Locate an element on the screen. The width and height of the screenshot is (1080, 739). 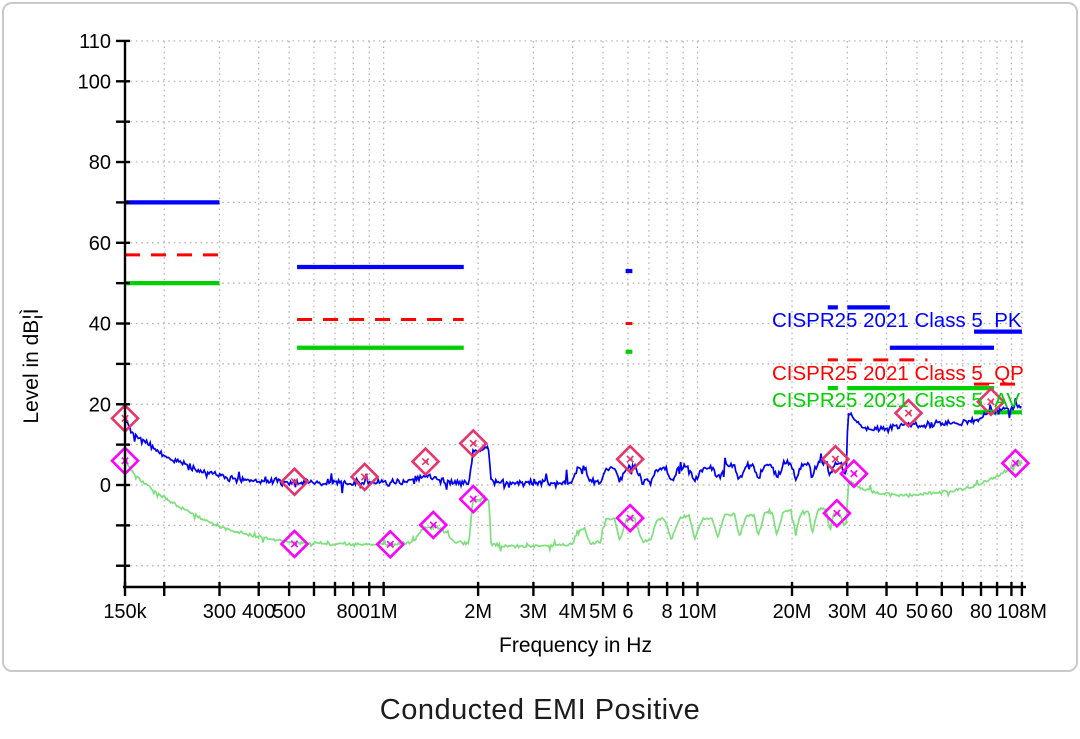
markers-peak is located at coordinates (558, 441).